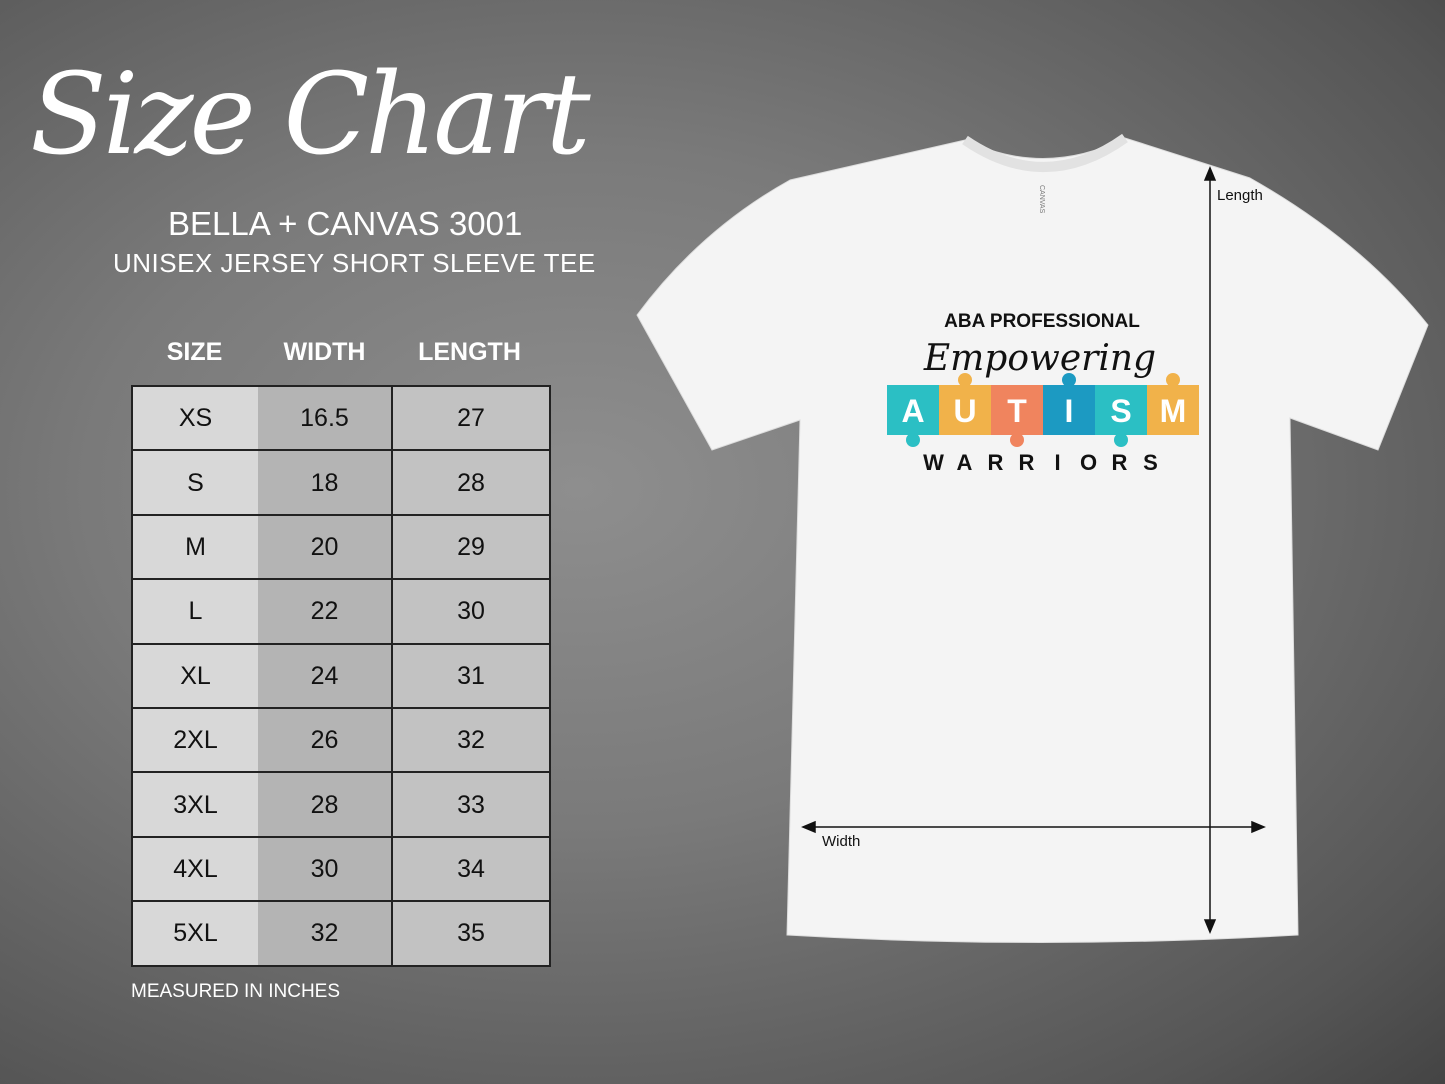 Image resolution: width=1445 pixels, height=1084 pixels. I want to click on table-row: 5XL 32 35, so click(341, 932).